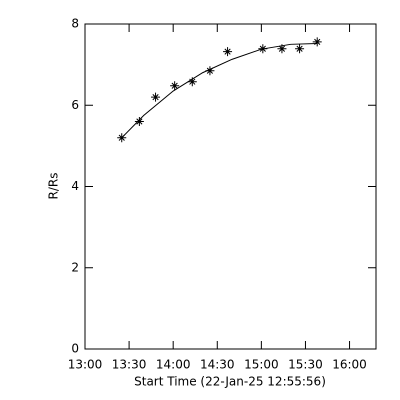 This screenshot has height=400, width=400. Describe the element at coordinates (173, 365) in the screenshot. I see `x-tick-label: 14:00` at that location.